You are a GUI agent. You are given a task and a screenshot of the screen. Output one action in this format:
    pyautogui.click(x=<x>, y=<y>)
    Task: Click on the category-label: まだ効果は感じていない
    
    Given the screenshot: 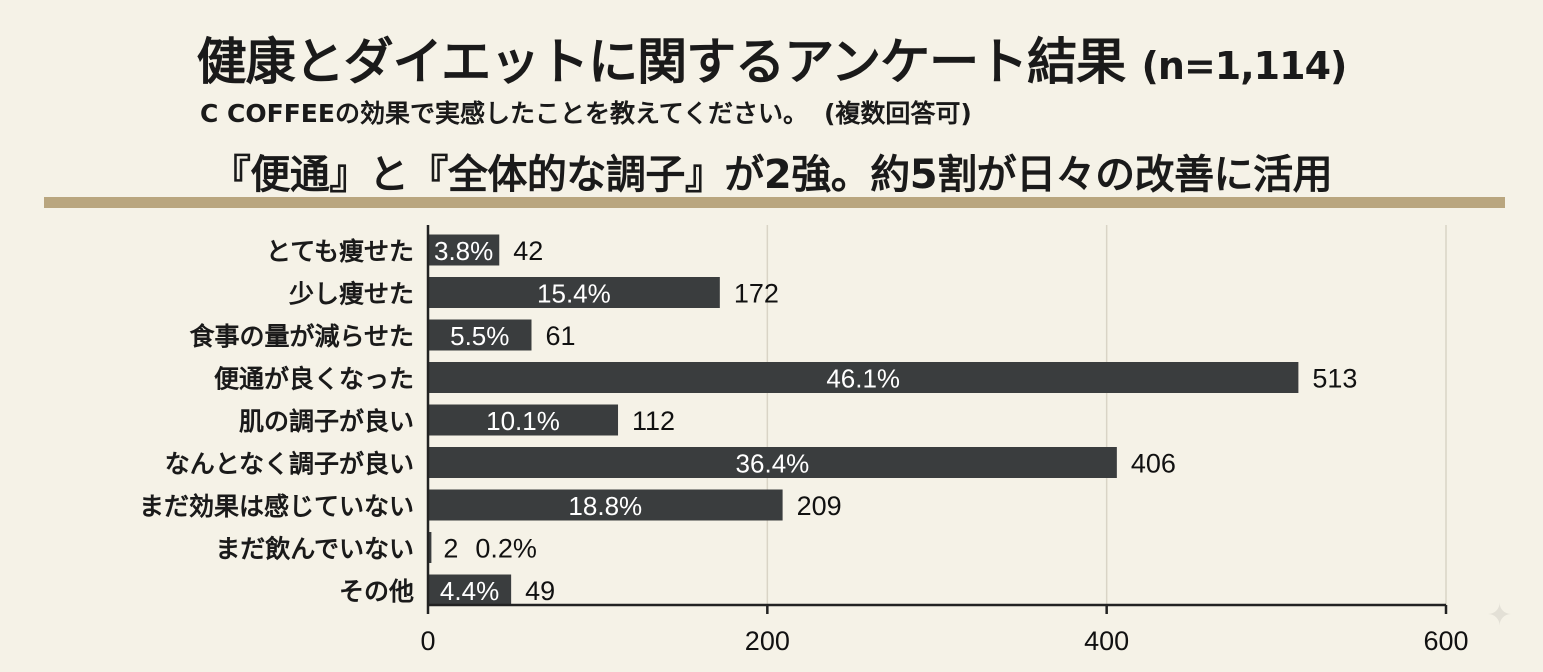 What is the action you would take?
    pyautogui.click(x=276, y=506)
    